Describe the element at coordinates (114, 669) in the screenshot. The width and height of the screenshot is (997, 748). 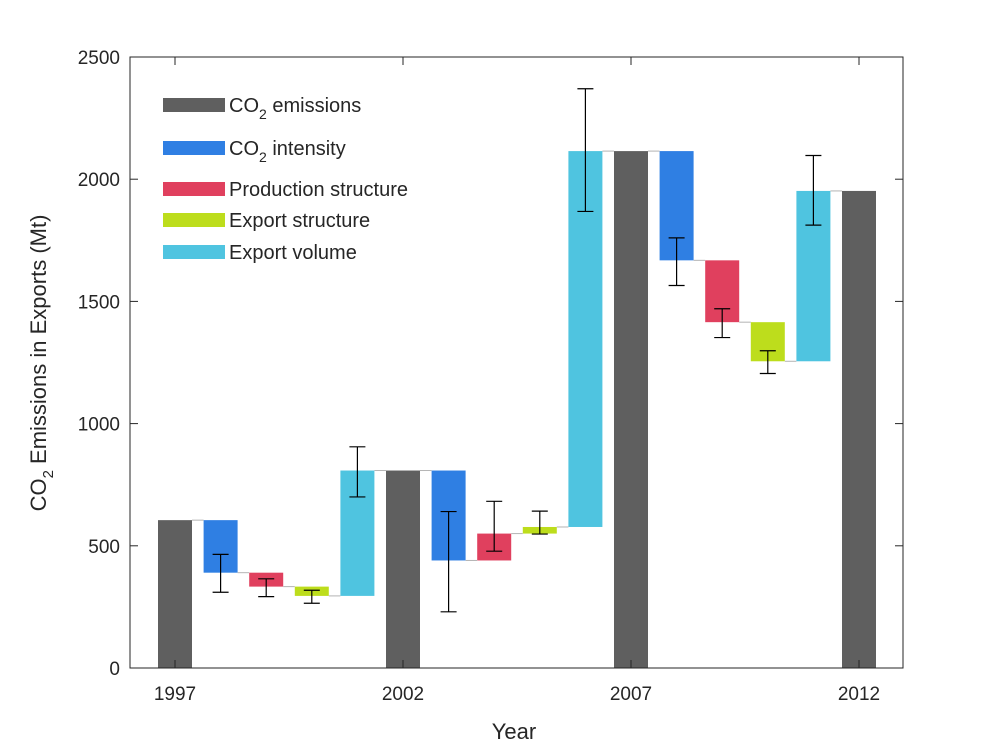
I see `y-tick-label: 0` at that location.